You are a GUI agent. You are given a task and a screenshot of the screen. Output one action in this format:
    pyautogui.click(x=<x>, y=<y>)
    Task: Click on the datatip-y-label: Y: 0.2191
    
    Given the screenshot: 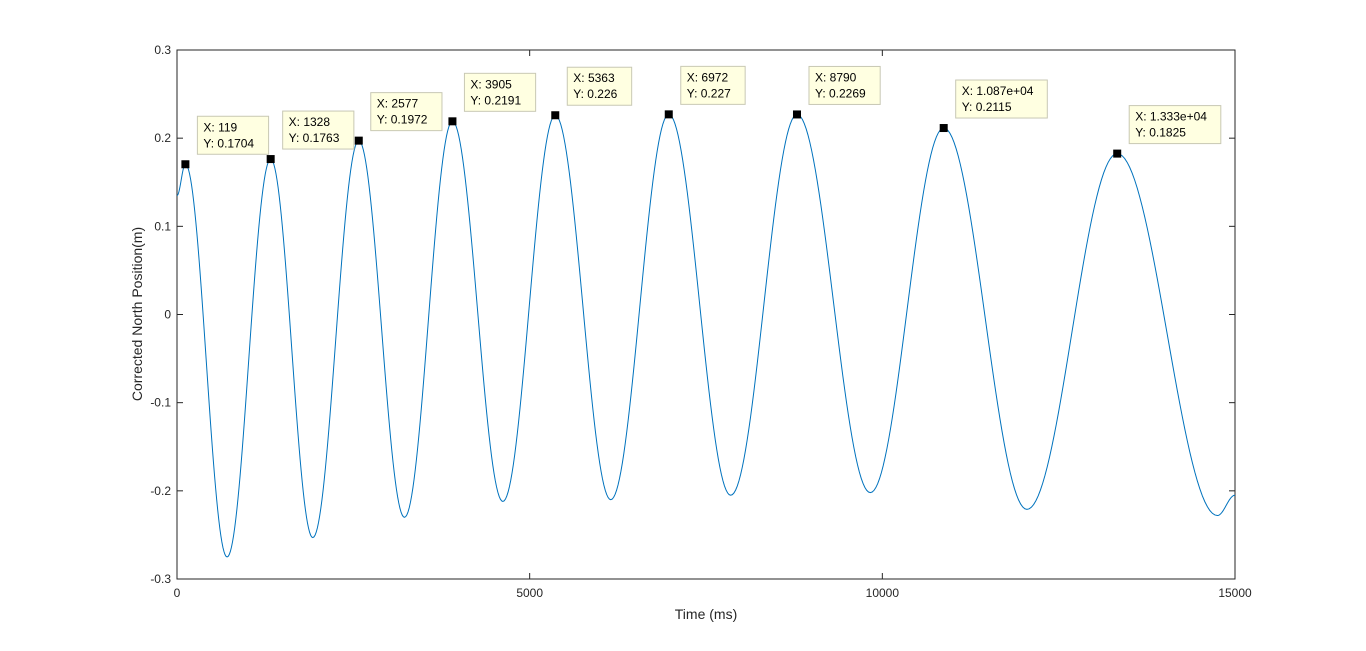 What is the action you would take?
    pyautogui.click(x=495, y=100)
    